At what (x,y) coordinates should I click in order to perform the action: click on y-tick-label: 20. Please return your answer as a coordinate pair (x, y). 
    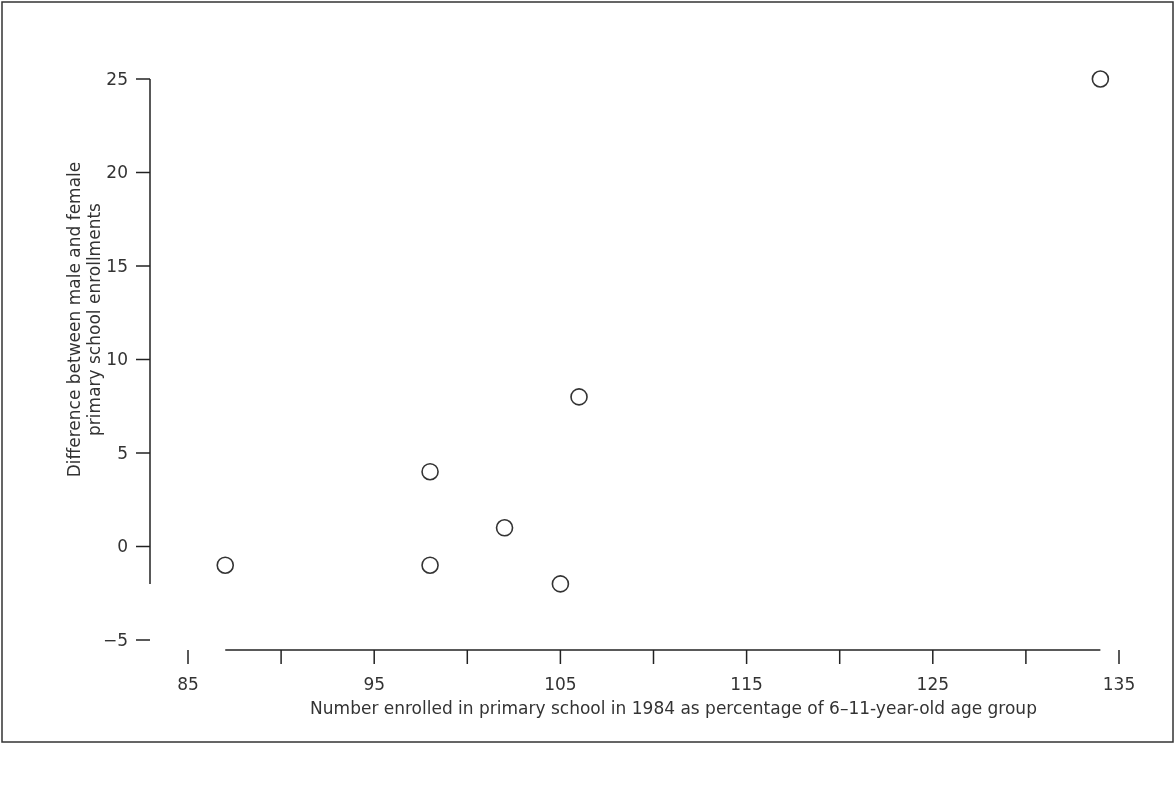
    Looking at the image, I should click on (117, 172).